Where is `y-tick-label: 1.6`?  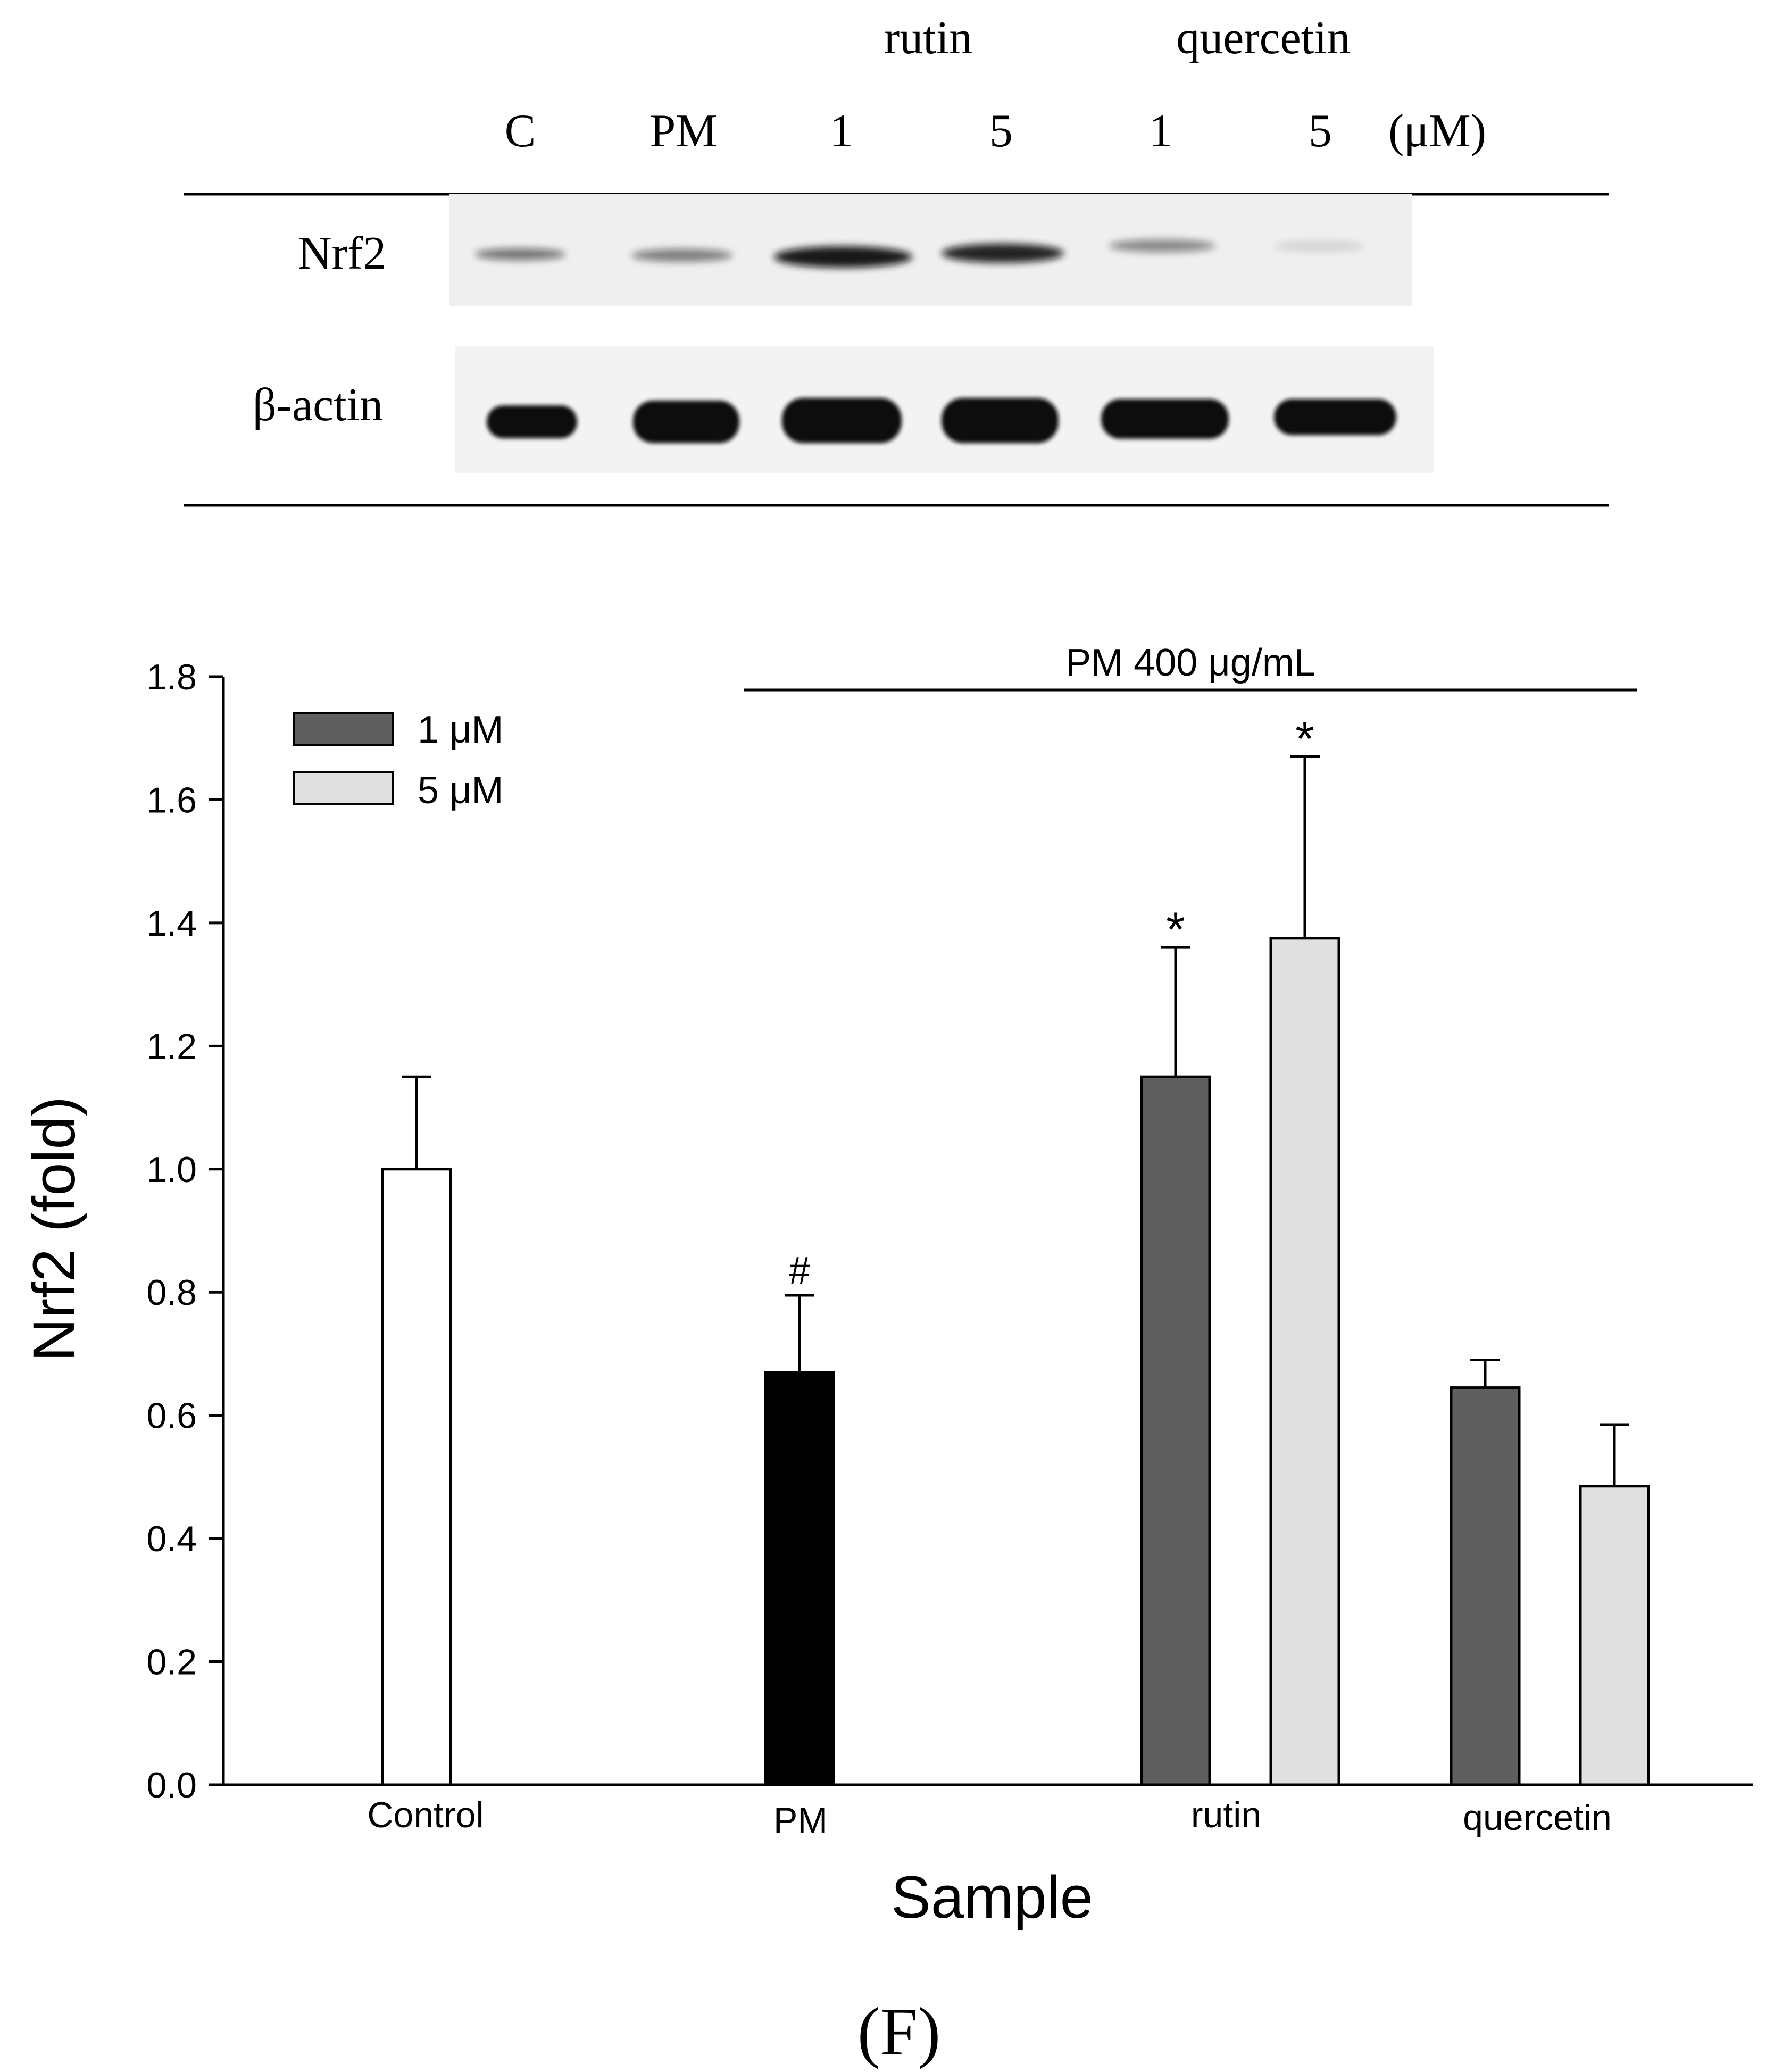 y-tick-label: 1.6 is located at coordinates (171, 800).